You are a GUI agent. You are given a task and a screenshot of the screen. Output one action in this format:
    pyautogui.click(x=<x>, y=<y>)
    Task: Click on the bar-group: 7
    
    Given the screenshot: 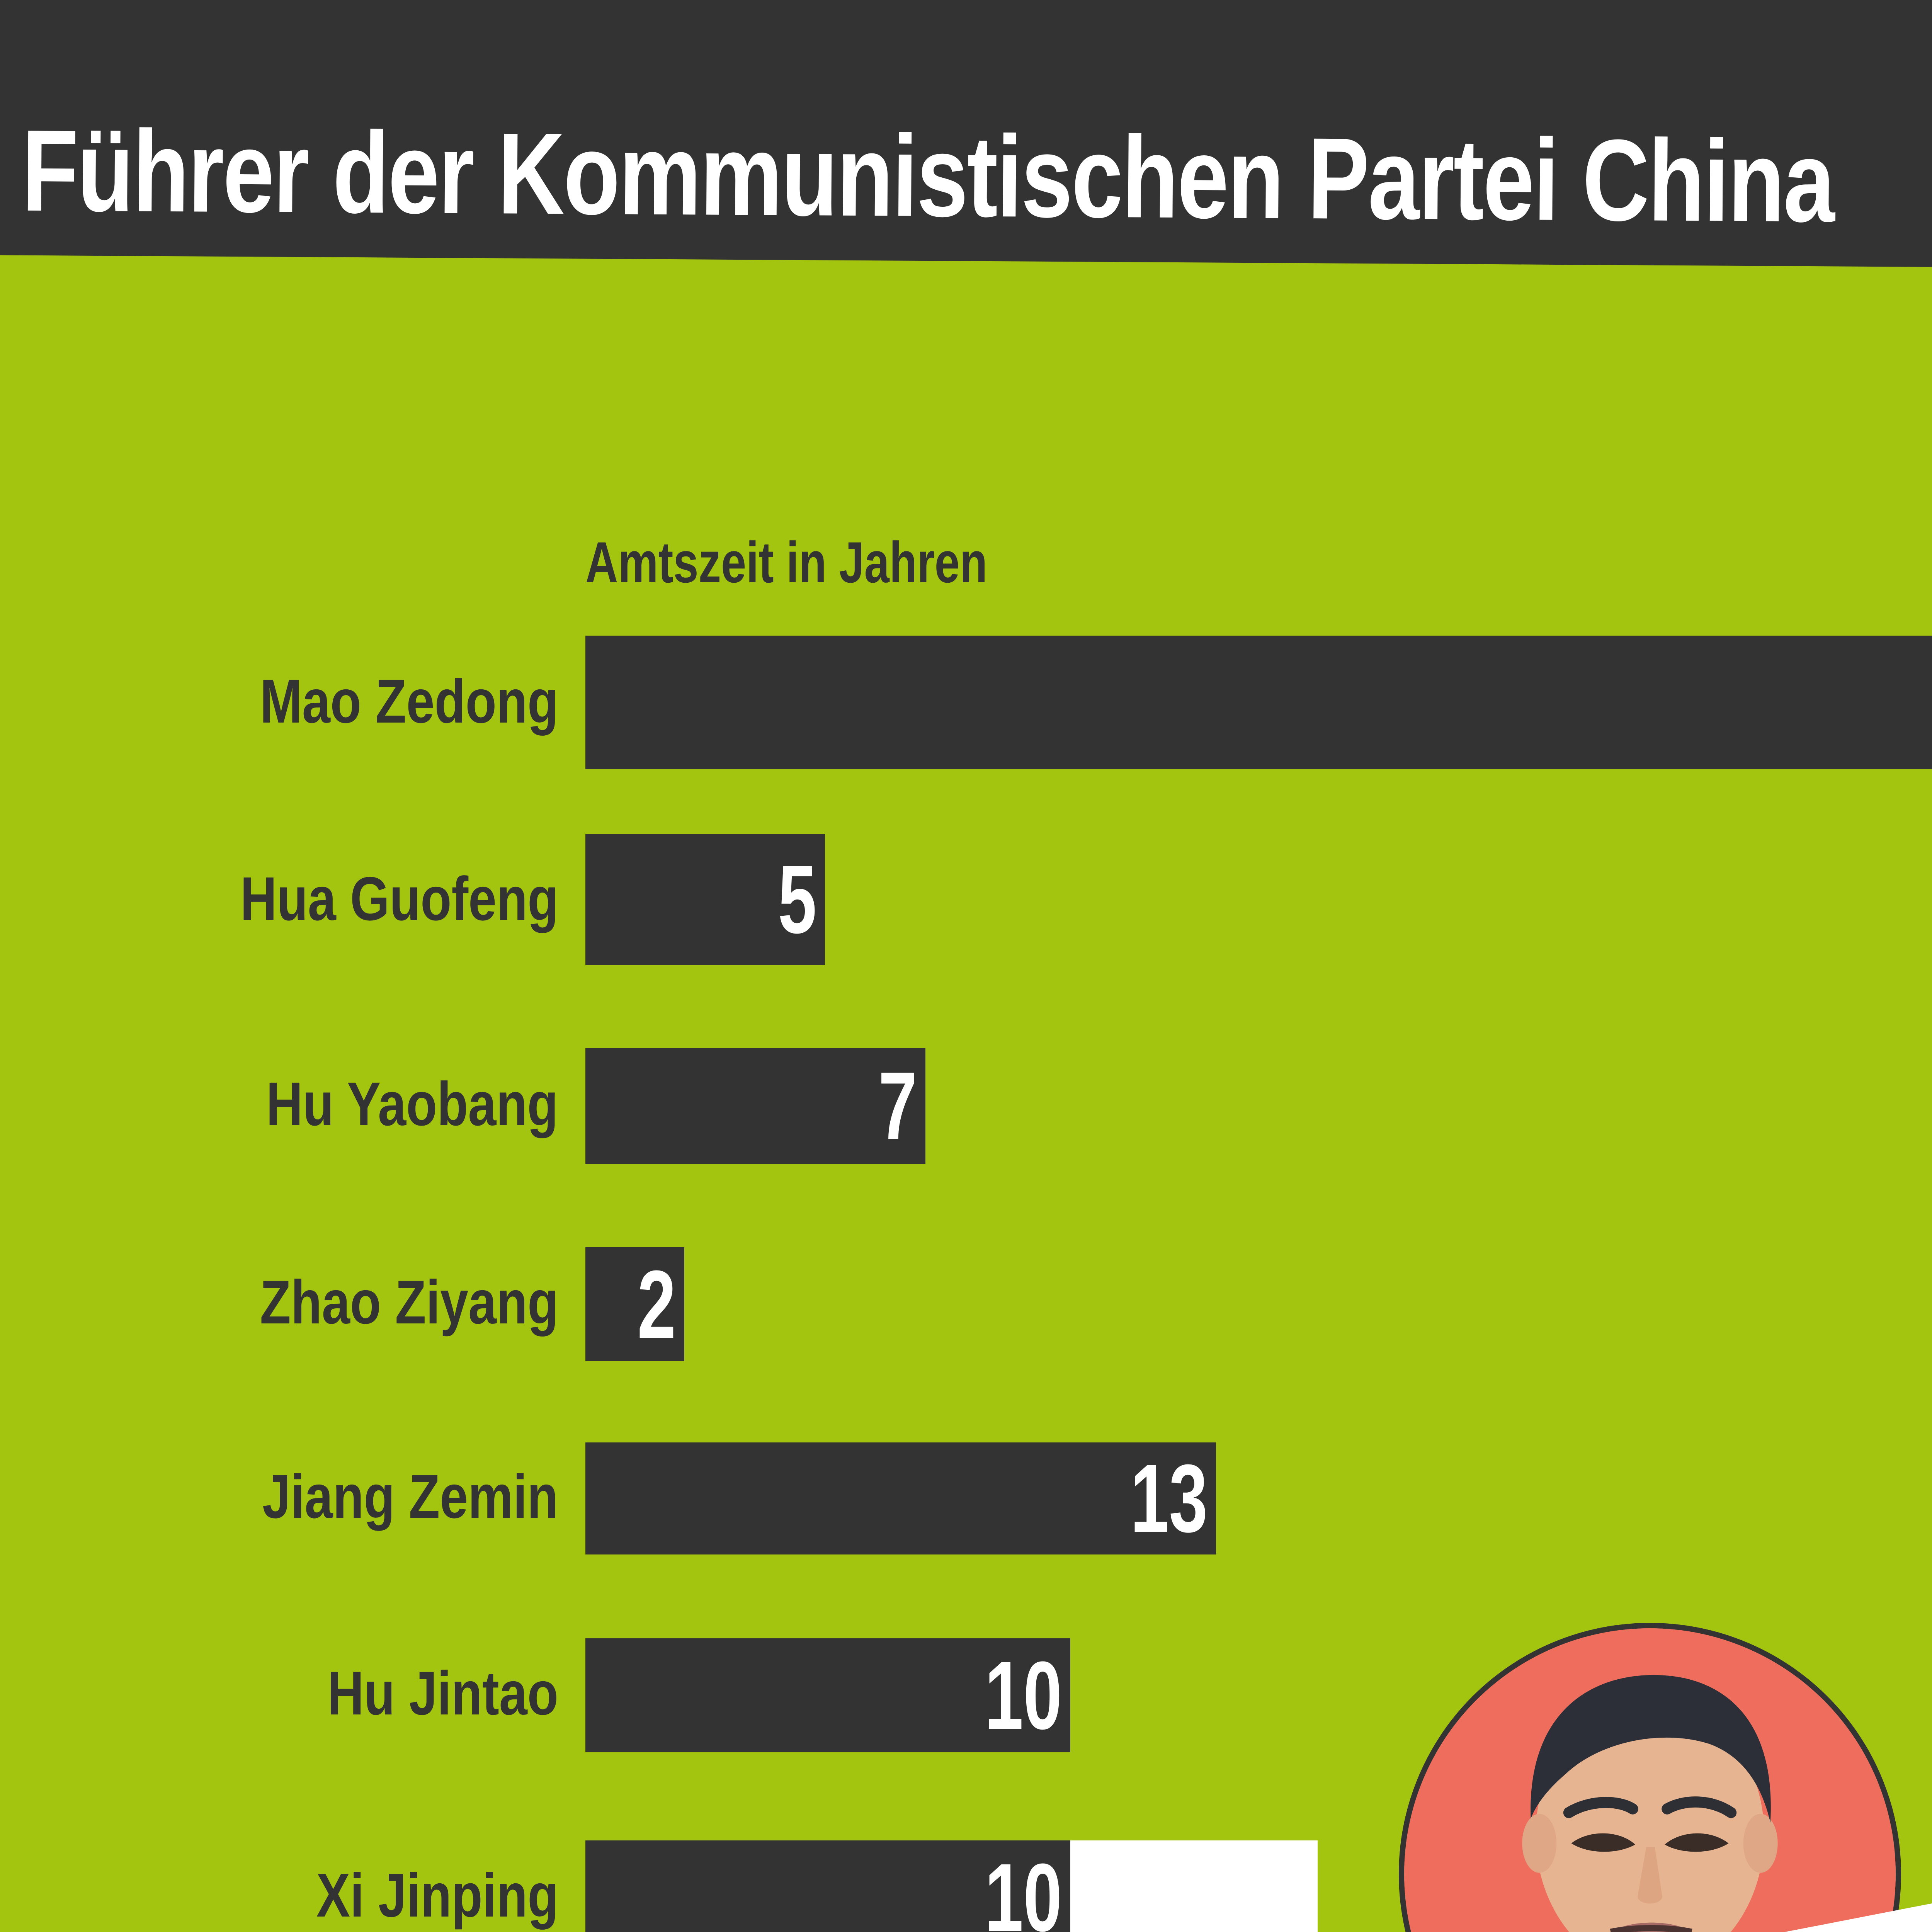 What is the action you would take?
    pyautogui.click(x=755, y=1106)
    